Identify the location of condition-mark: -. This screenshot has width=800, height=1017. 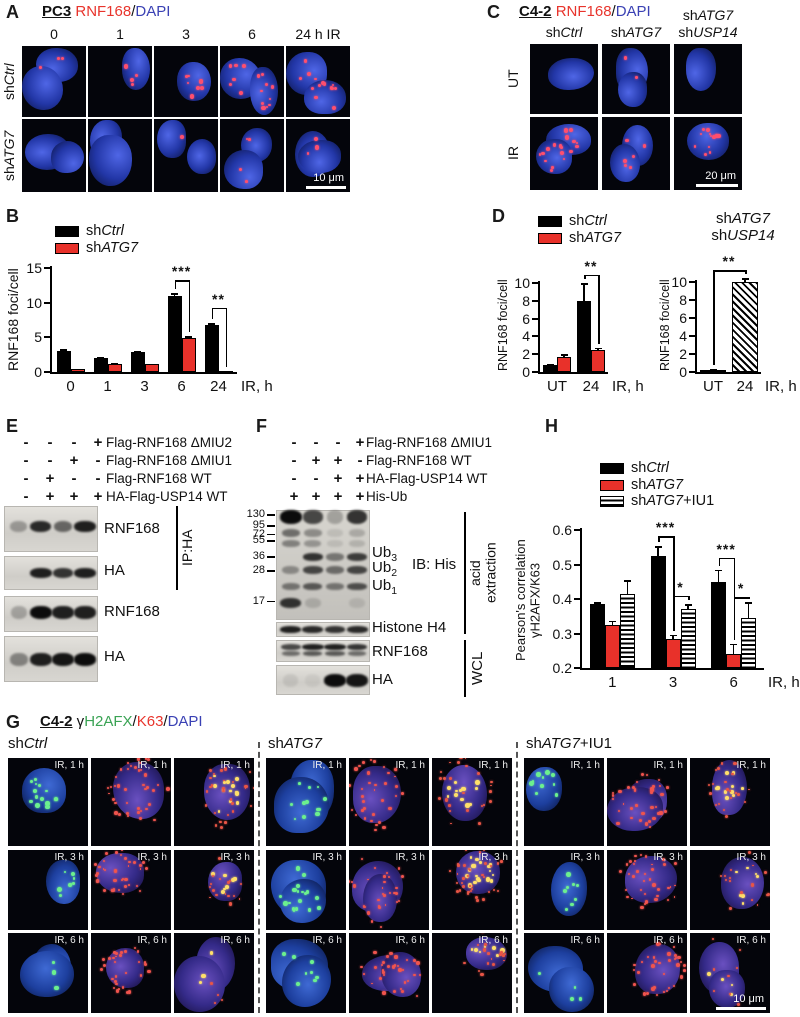
(50, 442).